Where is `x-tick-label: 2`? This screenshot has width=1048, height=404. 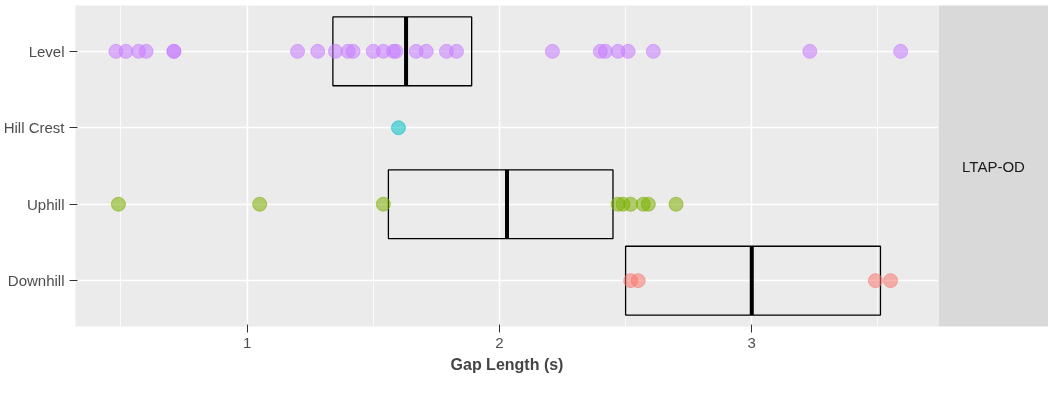
x-tick-label: 2 is located at coordinates (499, 342).